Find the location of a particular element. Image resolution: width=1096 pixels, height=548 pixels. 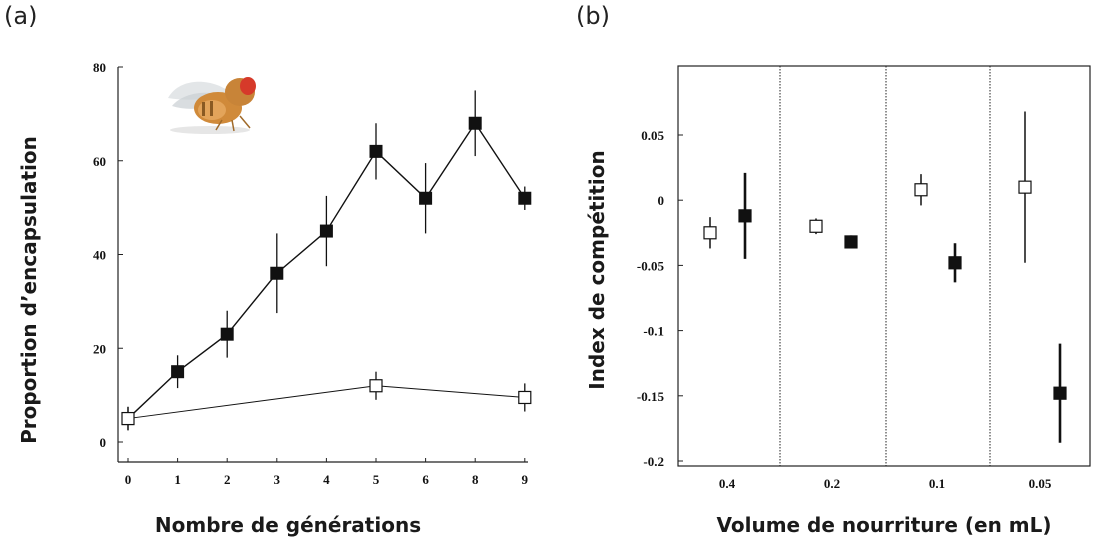

y-tick-label: 0.05 is located at coordinates (652, 135).